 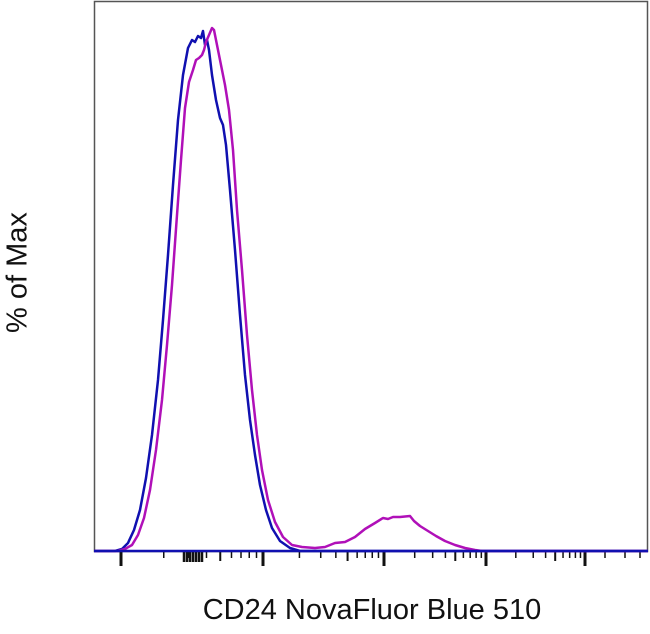 What do you see at coordinates (17, 272) in the screenshot?
I see `y-axis-label: % of Max` at bounding box center [17, 272].